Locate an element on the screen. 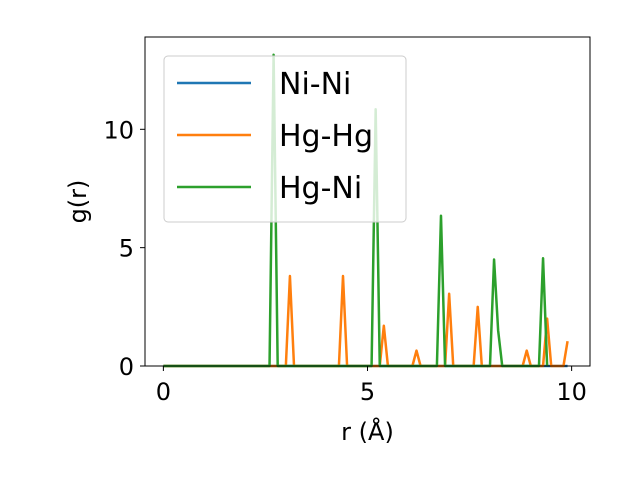  legend-box is located at coordinates (285, 139).